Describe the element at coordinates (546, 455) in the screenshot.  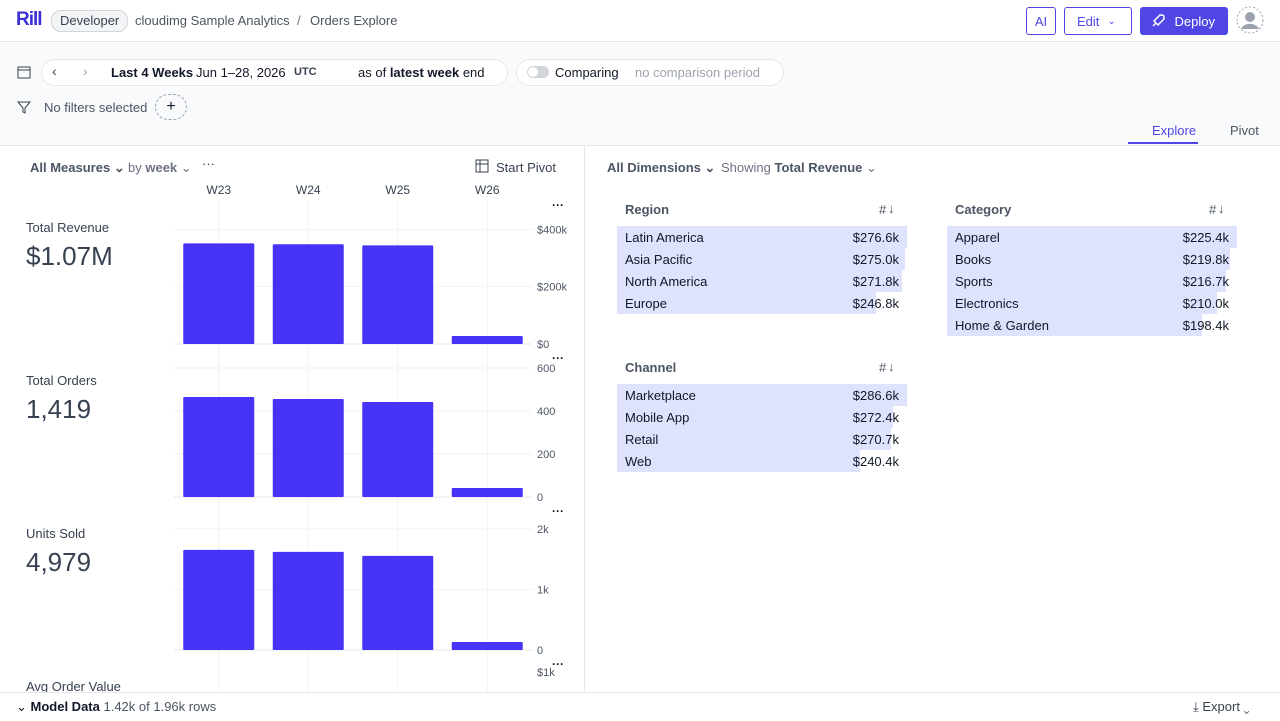
I see `y-tick-label: 200` at that location.